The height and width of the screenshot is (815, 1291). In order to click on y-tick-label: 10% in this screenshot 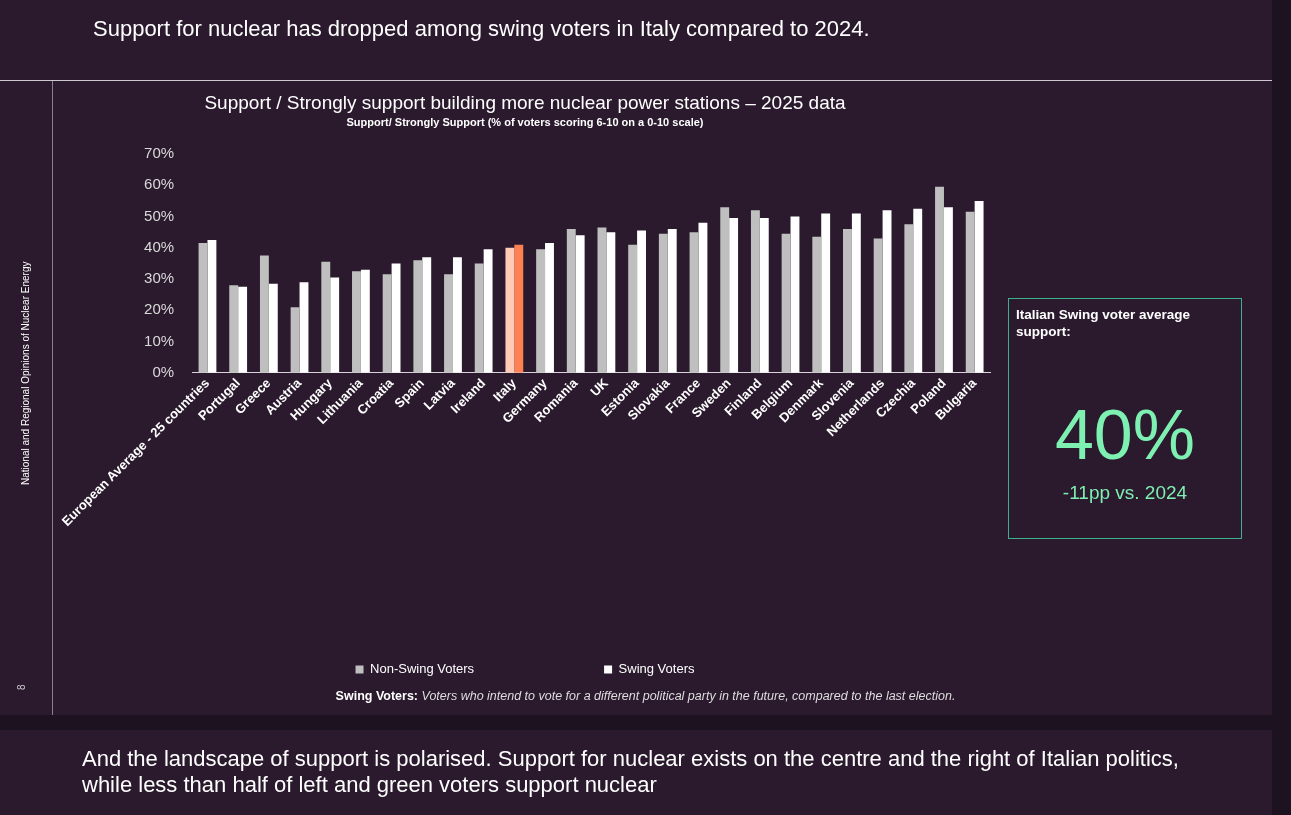, I will do `click(159, 340)`.